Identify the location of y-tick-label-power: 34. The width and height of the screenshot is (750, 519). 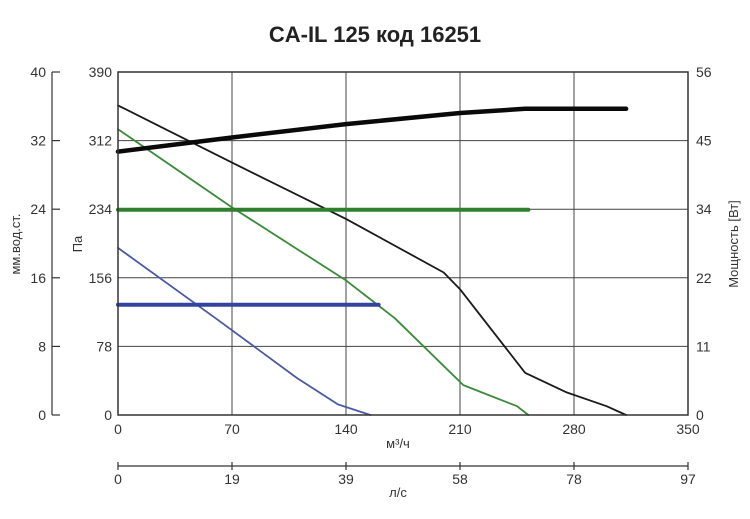
(704, 209).